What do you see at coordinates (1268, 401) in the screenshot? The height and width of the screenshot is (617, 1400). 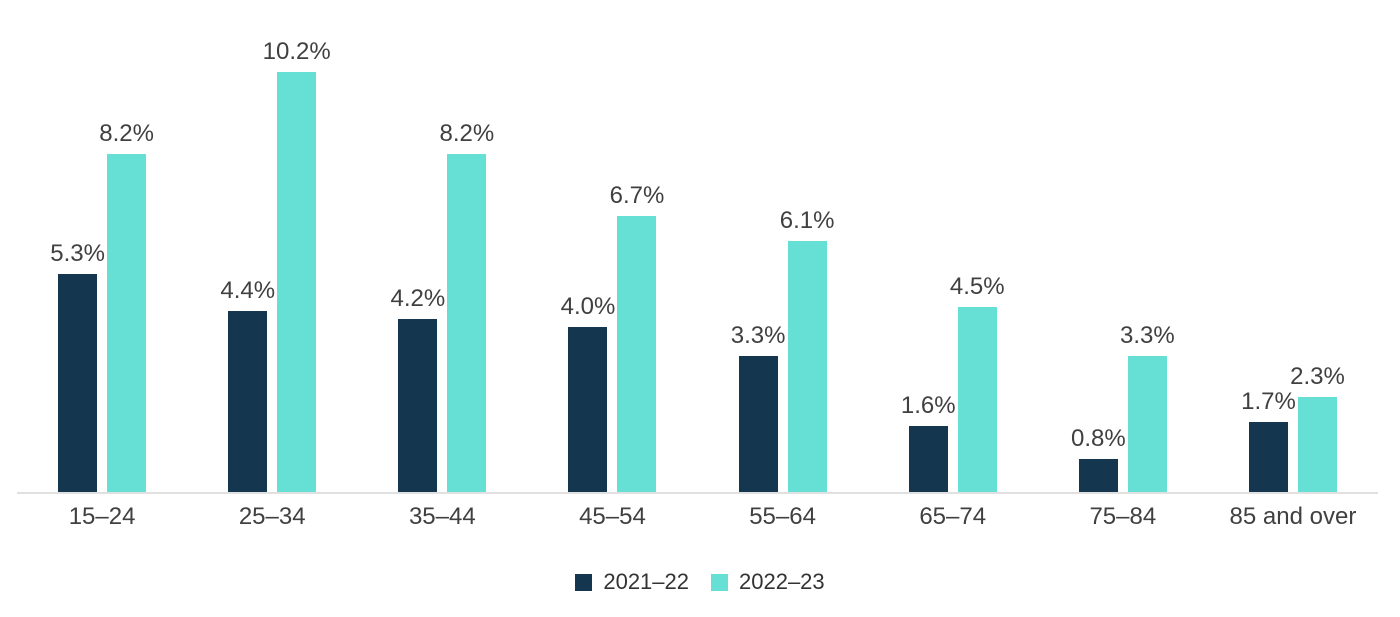 I see `value-label: 1.7%` at bounding box center [1268, 401].